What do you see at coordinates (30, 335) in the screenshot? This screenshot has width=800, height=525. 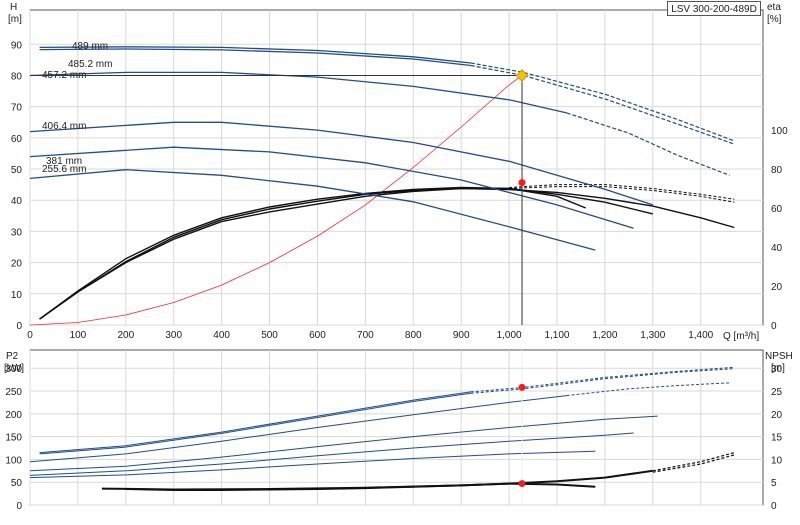 I see `x-tick-label: 0` at bounding box center [30, 335].